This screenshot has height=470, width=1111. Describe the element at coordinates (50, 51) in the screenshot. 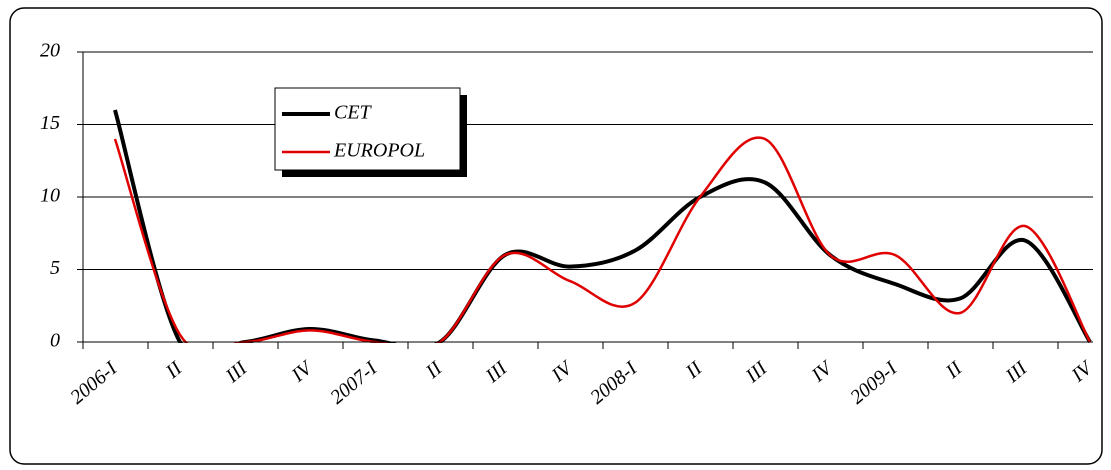

I see `y-tick-label: 20` at that location.